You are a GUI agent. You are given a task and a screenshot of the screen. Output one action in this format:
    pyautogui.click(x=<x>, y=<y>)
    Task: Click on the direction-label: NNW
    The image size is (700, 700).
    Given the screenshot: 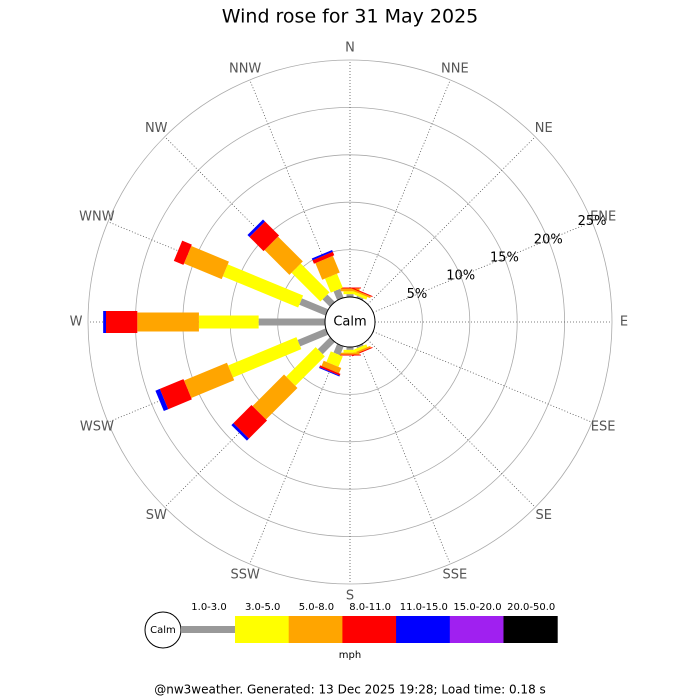 What is the action you would take?
    pyautogui.click(x=245, y=68)
    